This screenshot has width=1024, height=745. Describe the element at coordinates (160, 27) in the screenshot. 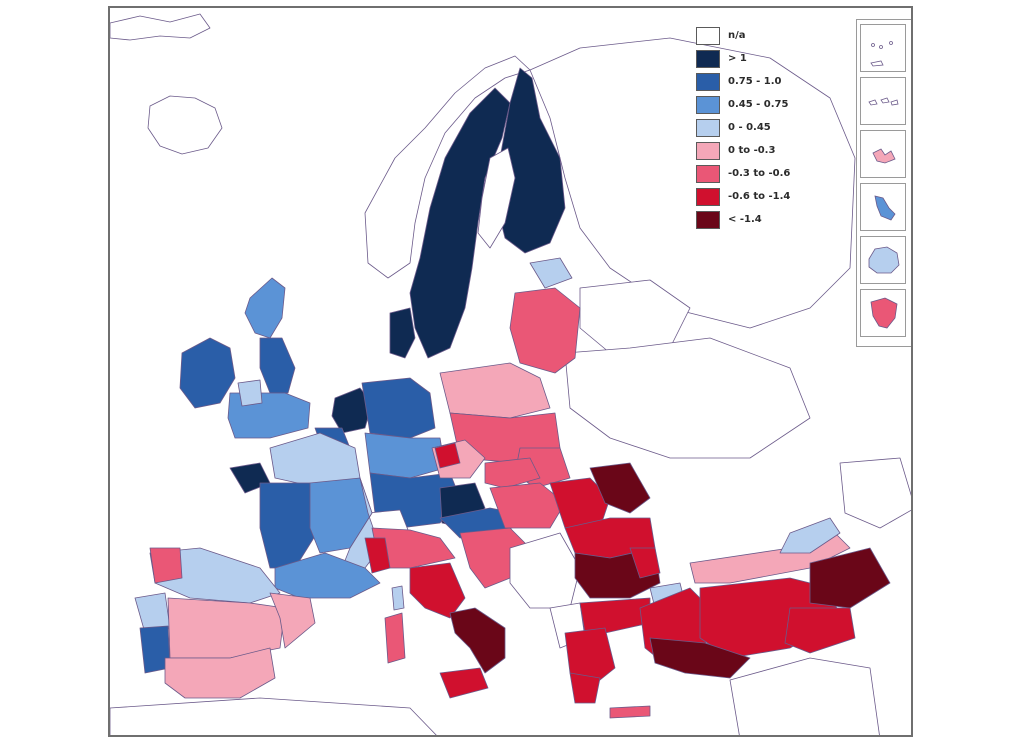

I see `greenland` at that location.